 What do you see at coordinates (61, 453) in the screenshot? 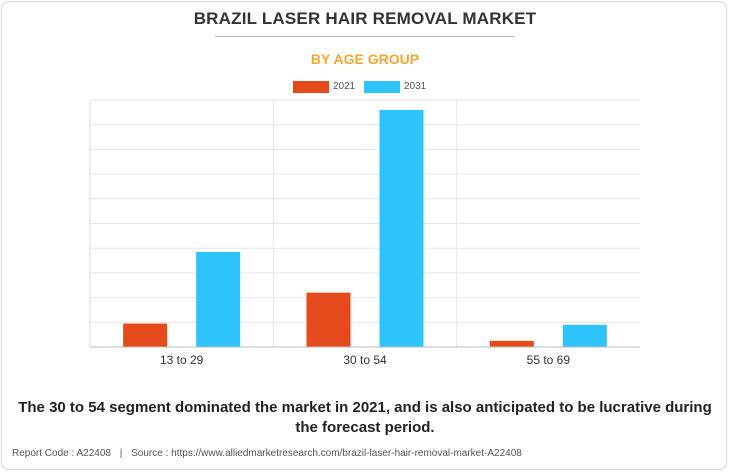
I see `report-code: Report Code : A22408` at bounding box center [61, 453].